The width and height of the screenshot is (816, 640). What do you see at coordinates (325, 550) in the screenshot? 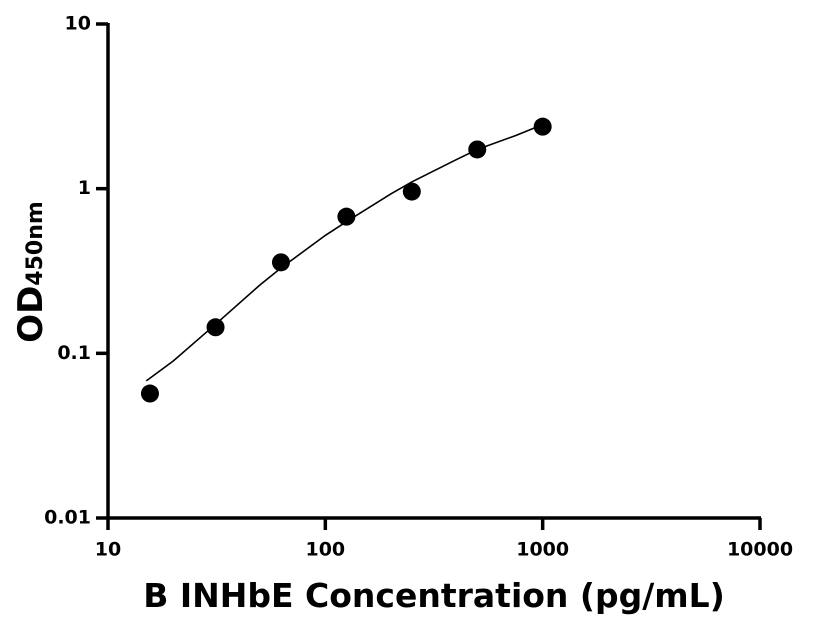
I see `x-tick-label: 100` at bounding box center [325, 550].